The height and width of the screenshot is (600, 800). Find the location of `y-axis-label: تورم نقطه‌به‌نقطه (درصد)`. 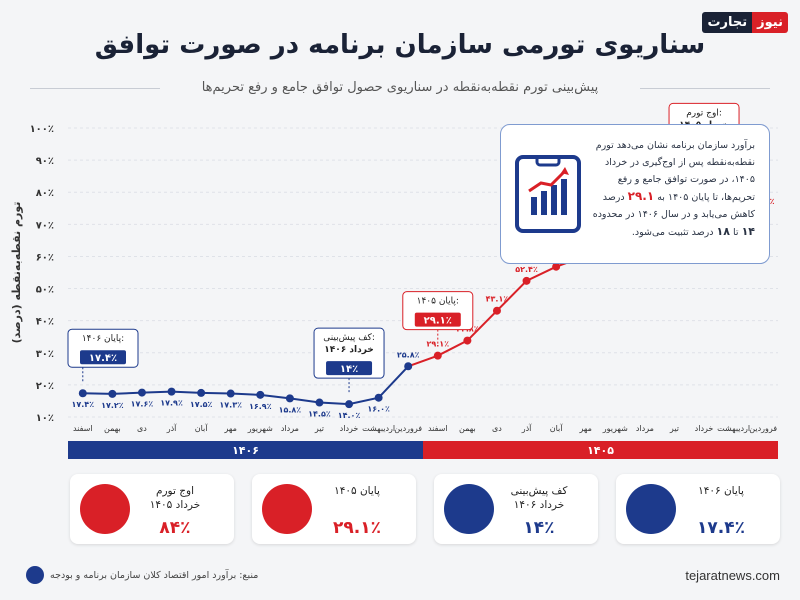

y-axis-label: تورم نقطه‌به‌نقطه (درصد) is located at coordinates (16, 273).